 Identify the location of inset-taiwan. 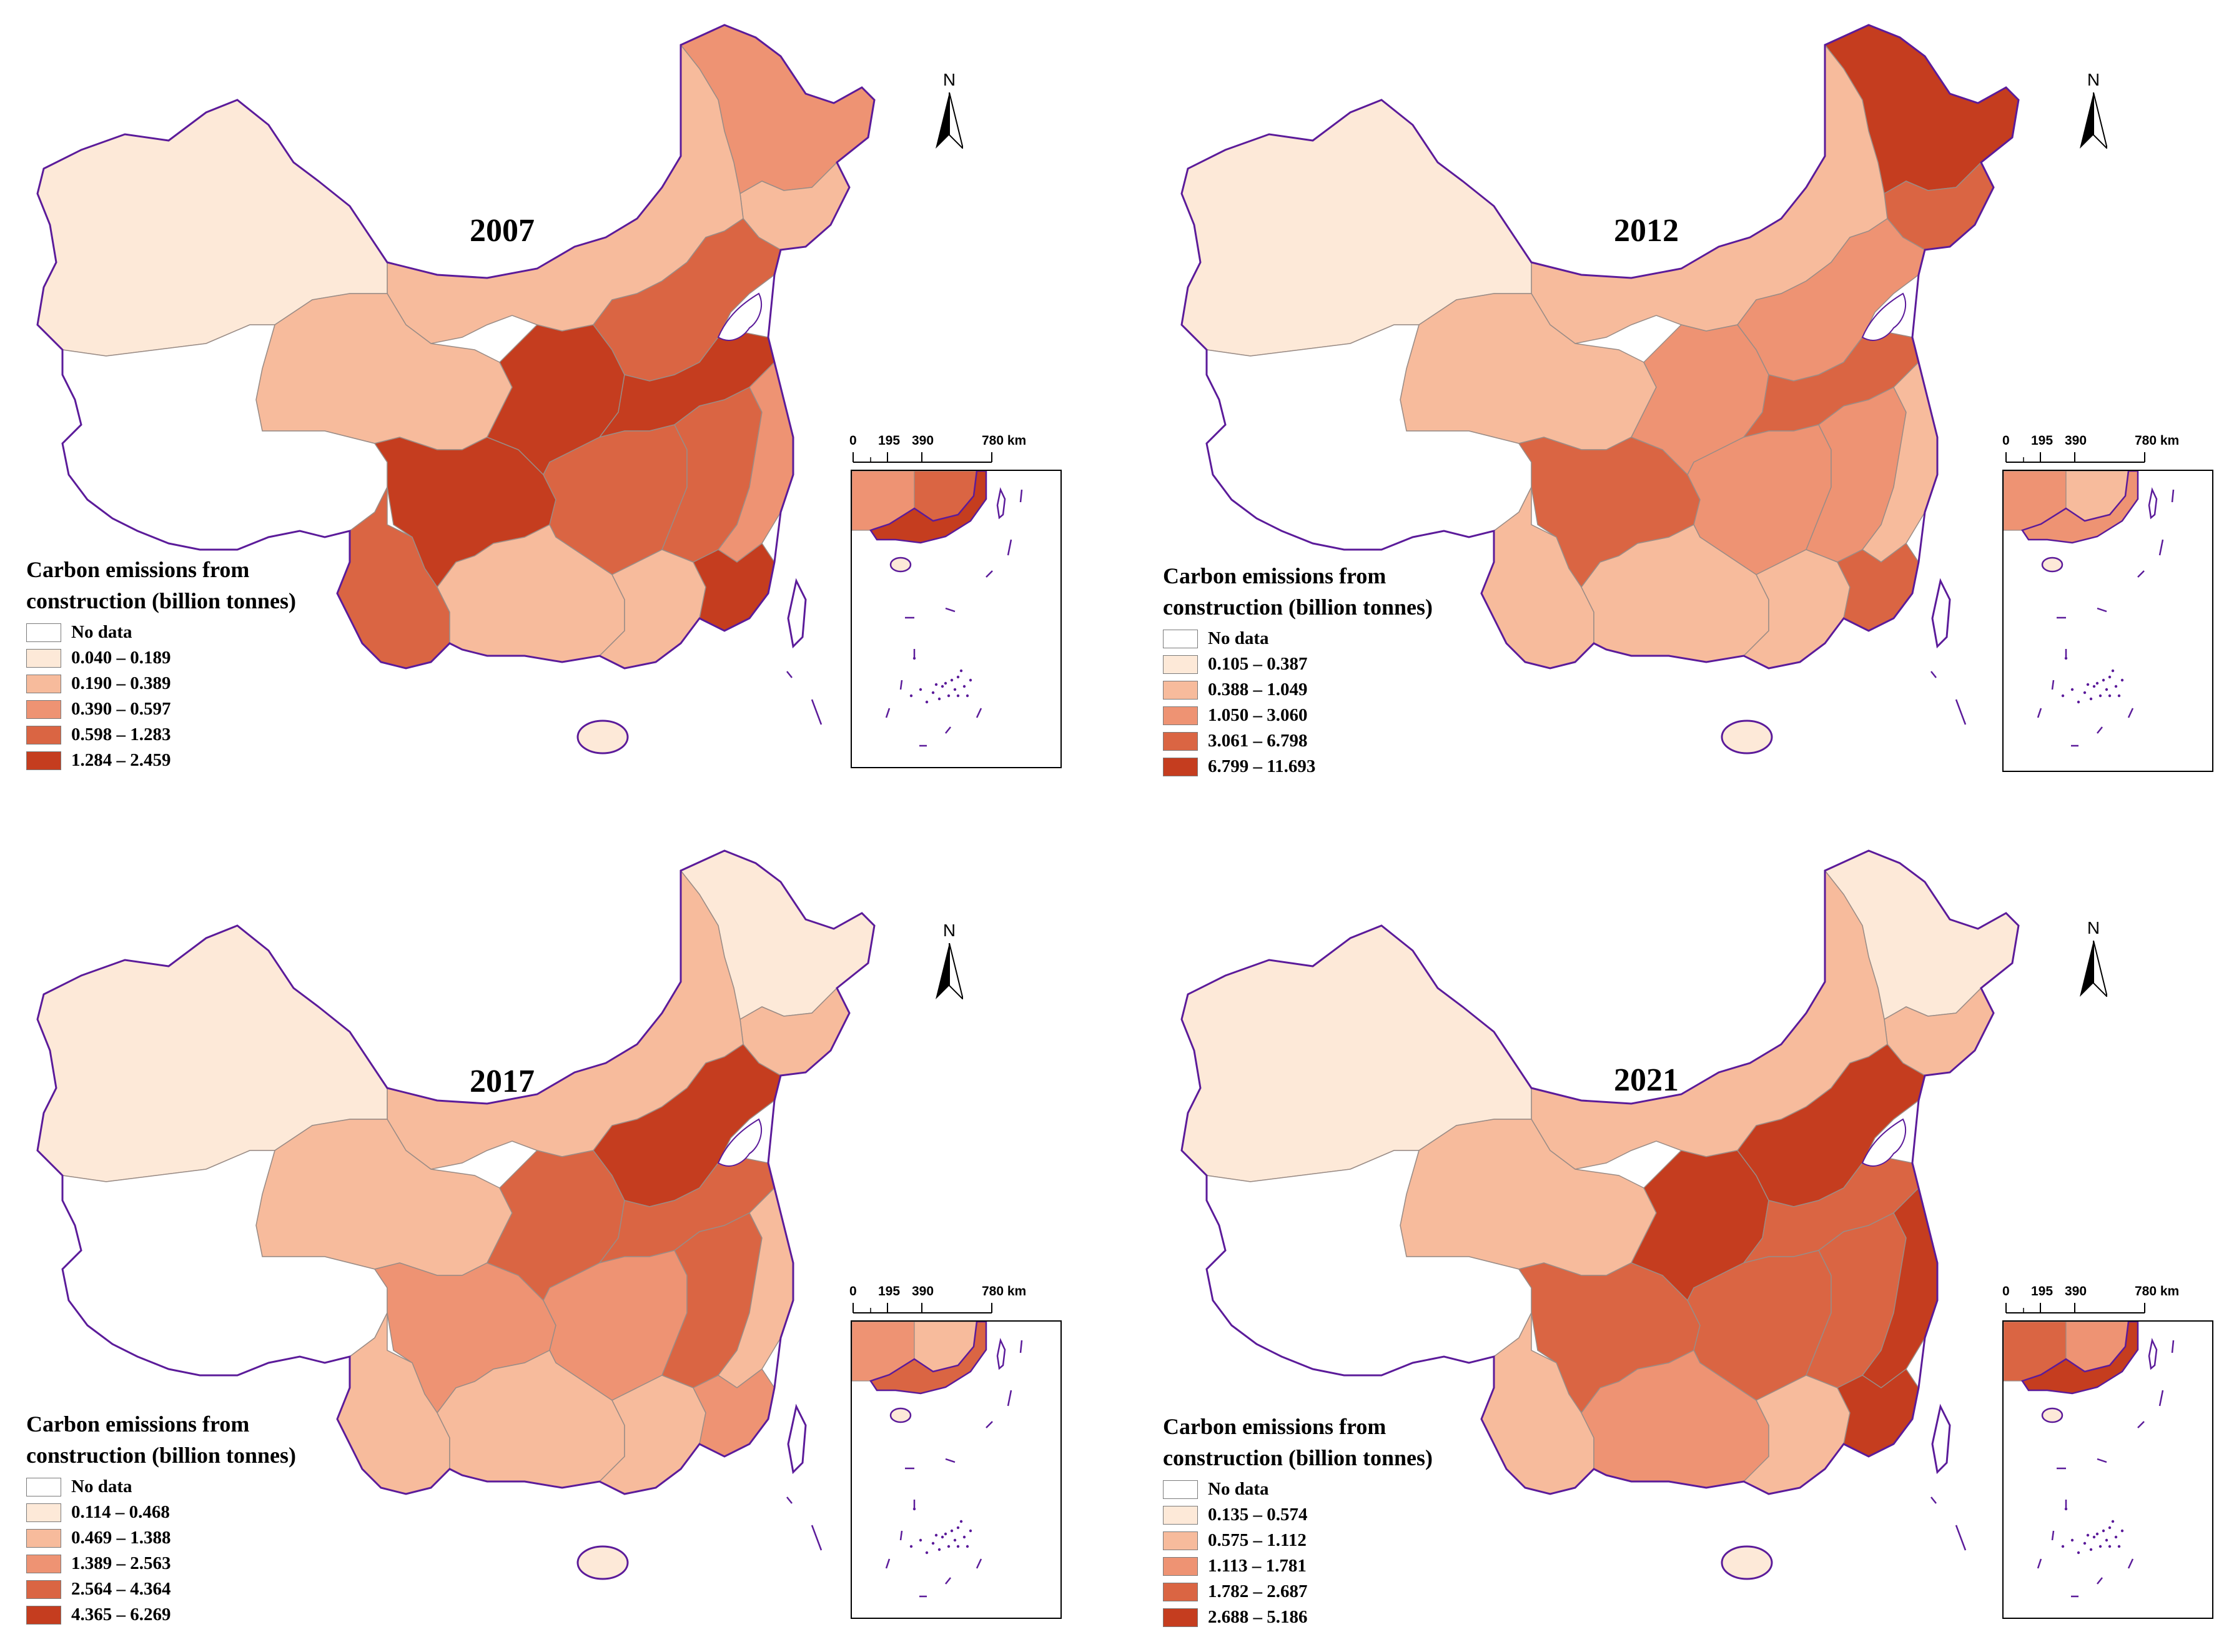
(2153, 1354).